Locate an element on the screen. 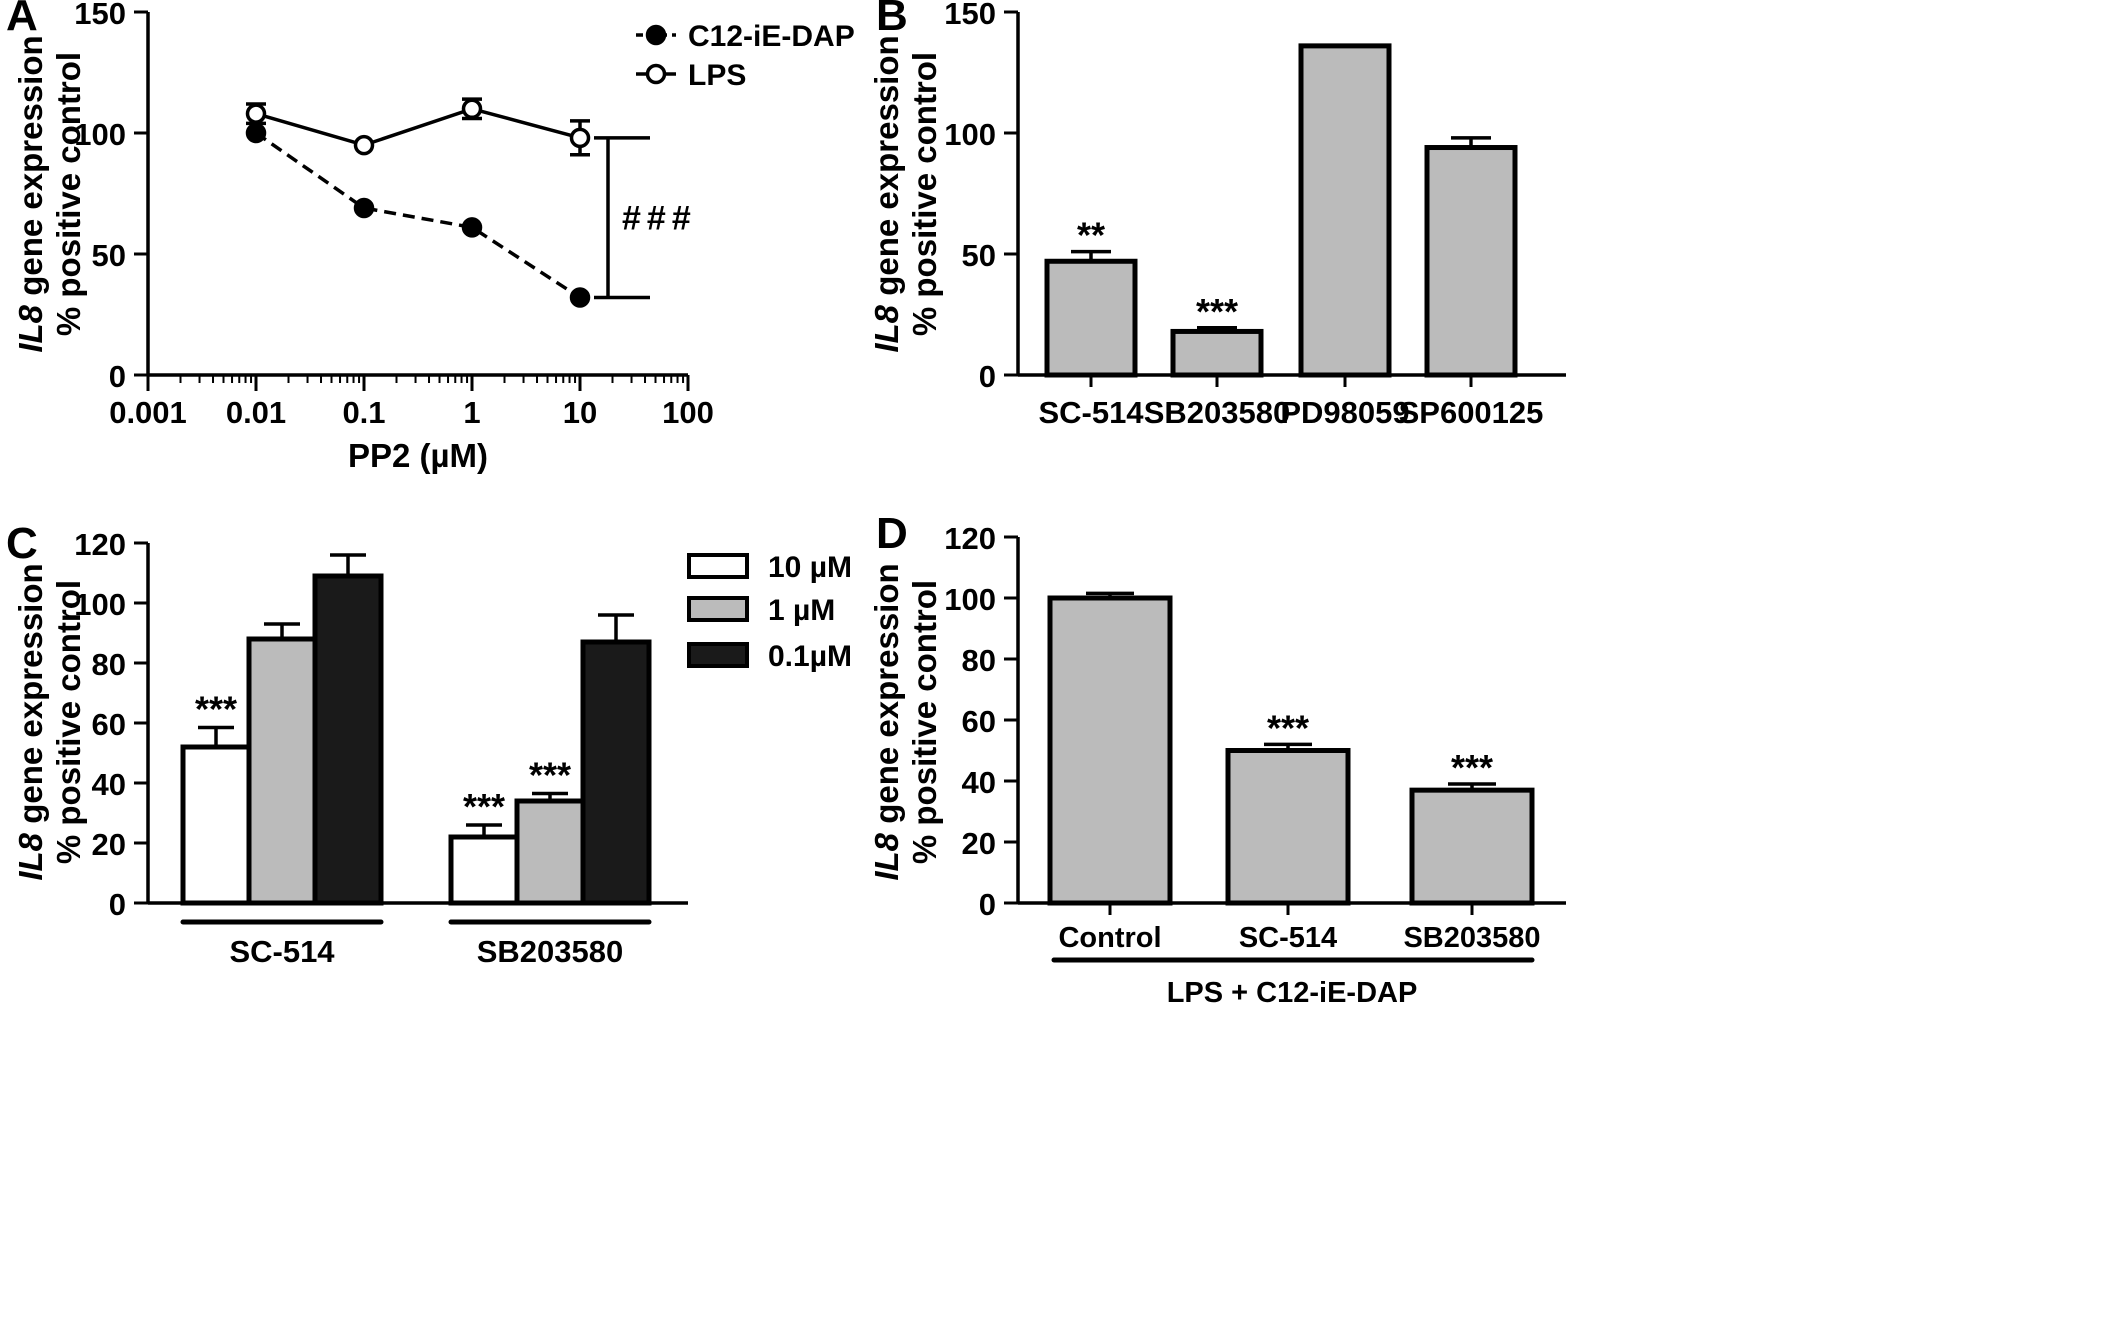 This screenshot has width=2116, height=1338. significance-stars: ** is located at coordinates (1091, 235).